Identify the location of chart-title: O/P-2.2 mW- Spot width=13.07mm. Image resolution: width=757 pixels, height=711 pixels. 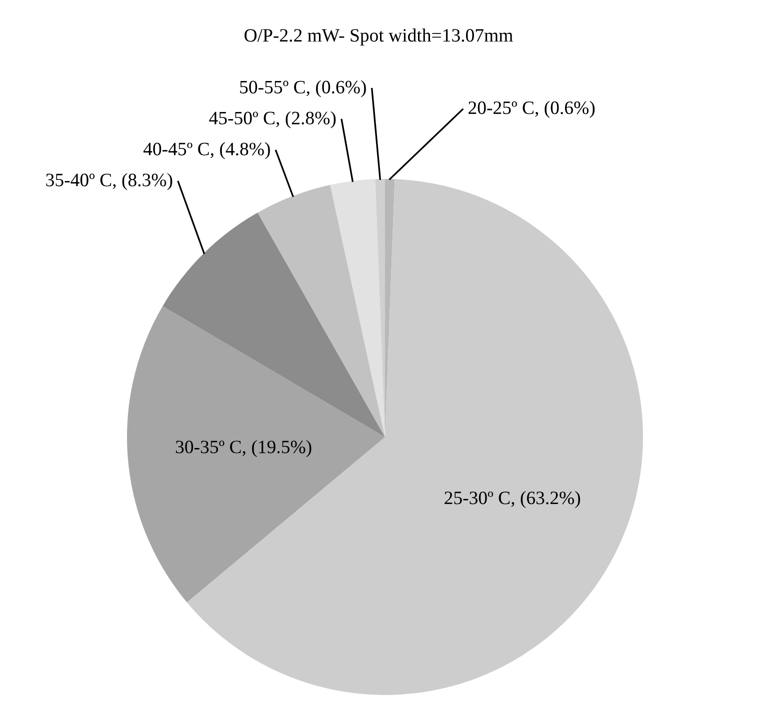
(378, 37).